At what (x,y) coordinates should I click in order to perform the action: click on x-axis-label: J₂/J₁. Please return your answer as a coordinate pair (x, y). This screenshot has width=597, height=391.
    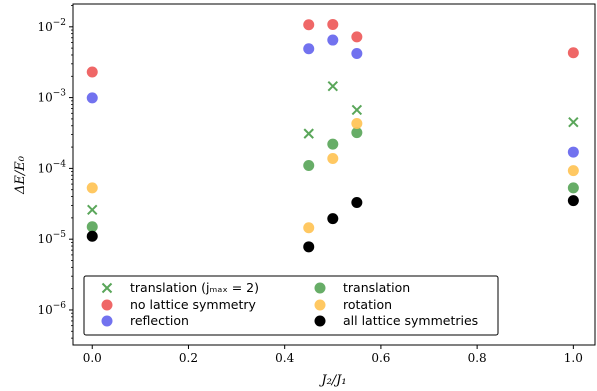
    Looking at the image, I should click on (332, 380).